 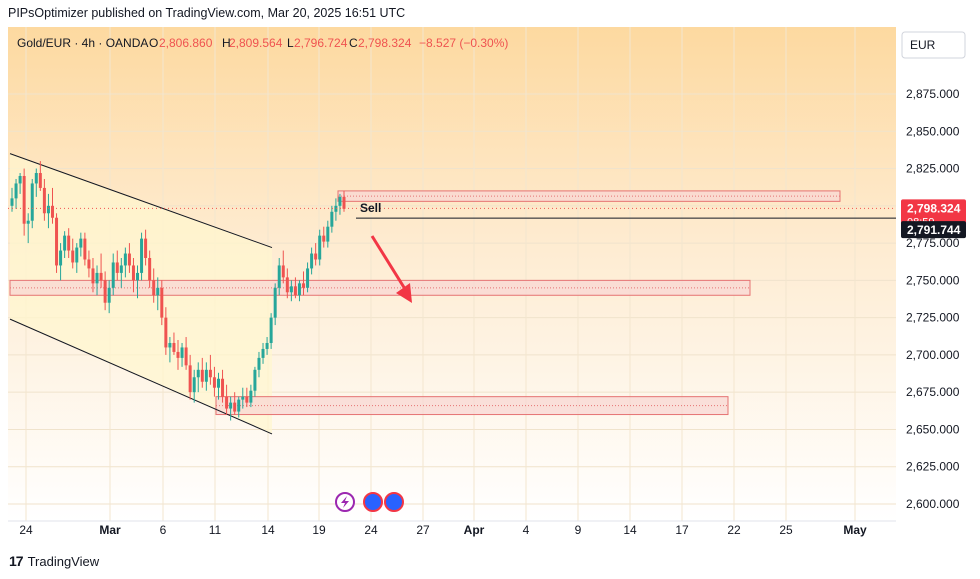 What do you see at coordinates (370, 208) in the screenshot?
I see `sell-label: Sell` at bounding box center [370, 208].